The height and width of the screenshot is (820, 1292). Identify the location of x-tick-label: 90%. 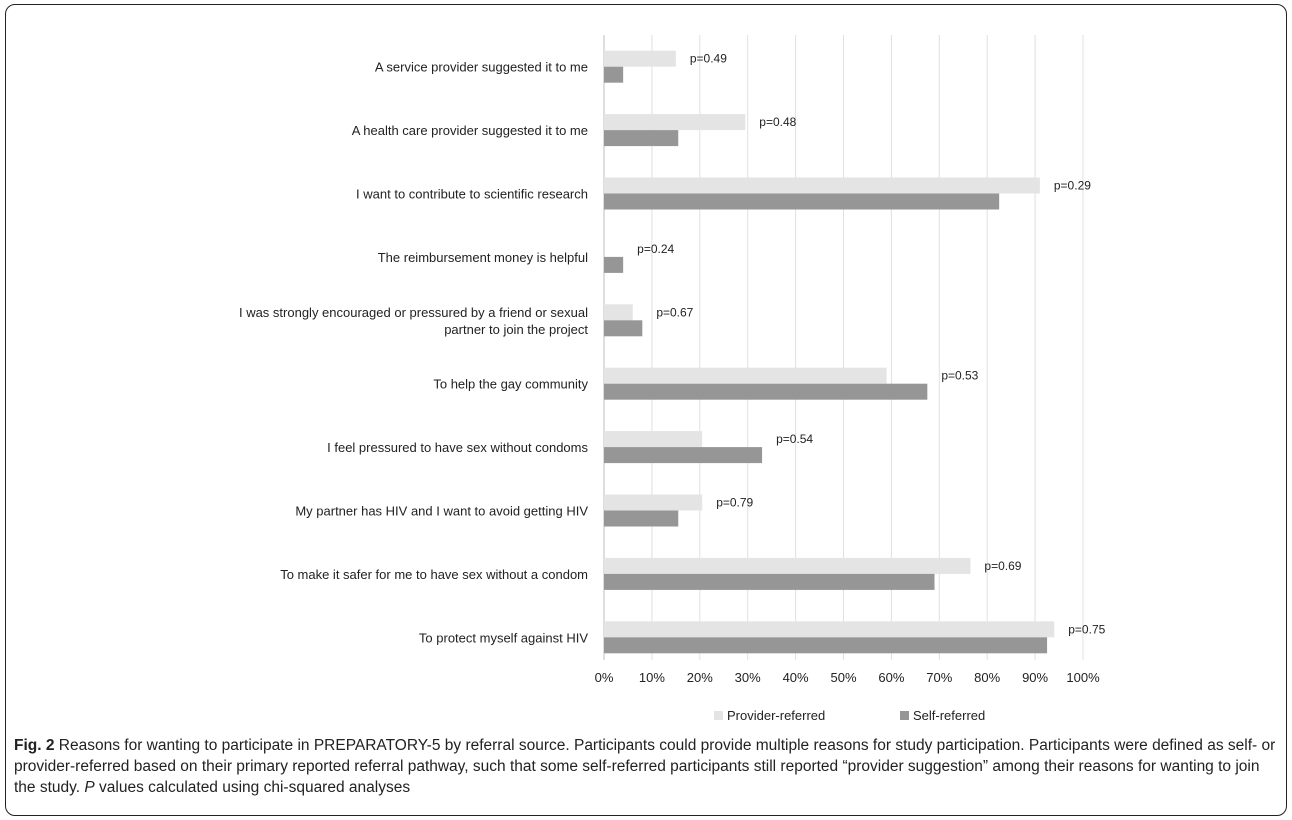
(1035, 677).